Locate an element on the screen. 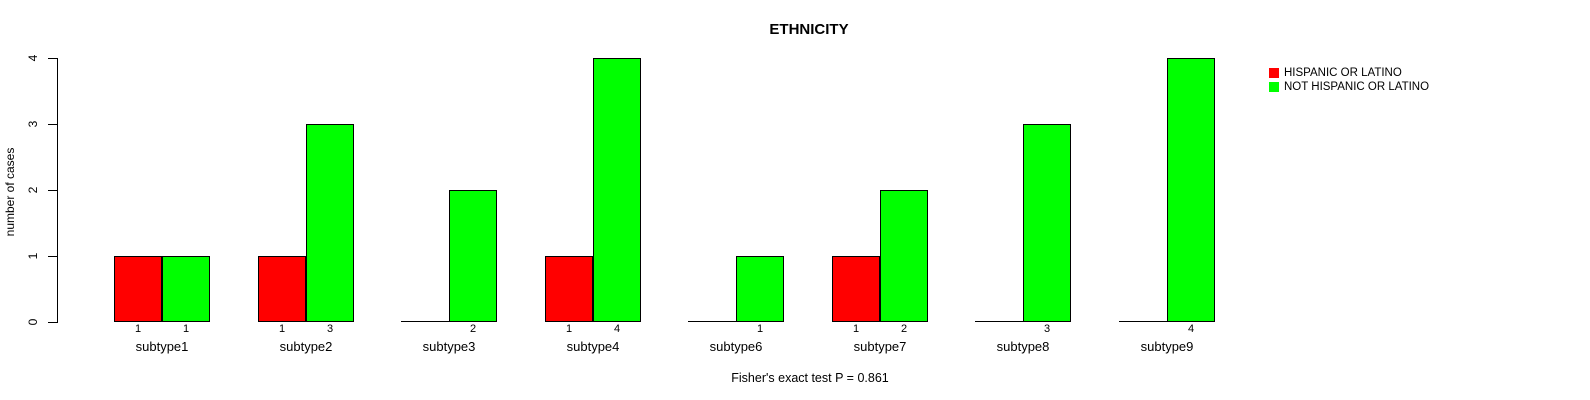 The height and width of the screenshot is (400, 1590). fisher-test-caption: Fisher's exact test P = 0.861 is located at coordinates (810, 378).